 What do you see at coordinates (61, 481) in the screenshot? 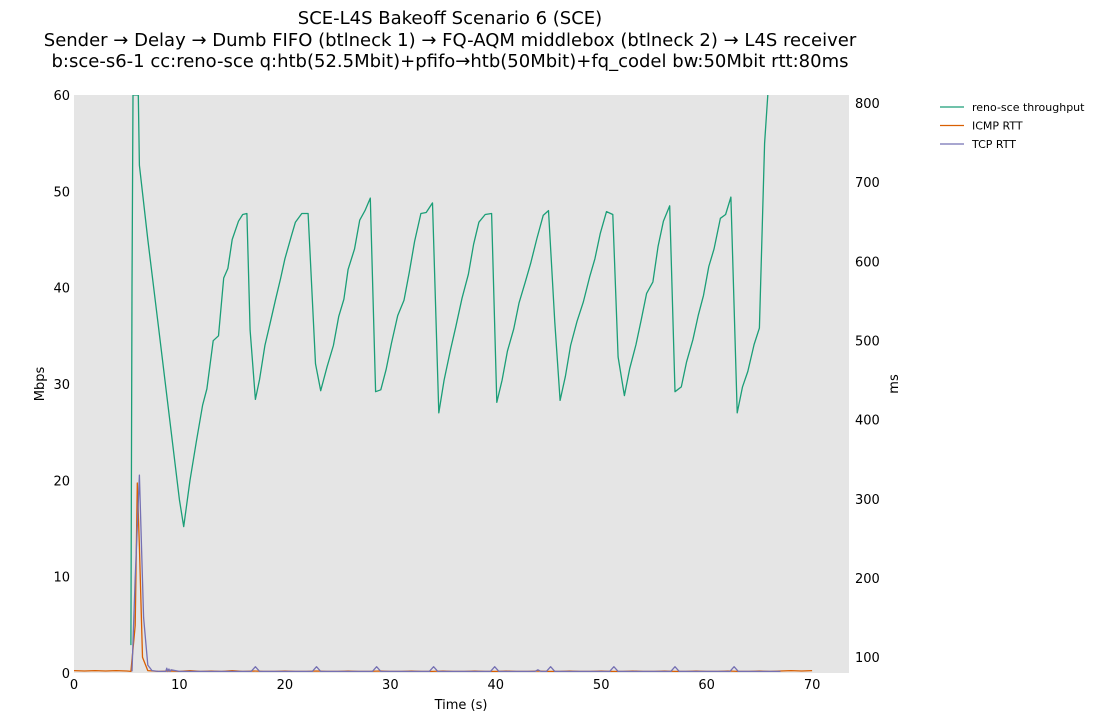
I see `y-tick-label: 20` at bounding box center [61, 481].